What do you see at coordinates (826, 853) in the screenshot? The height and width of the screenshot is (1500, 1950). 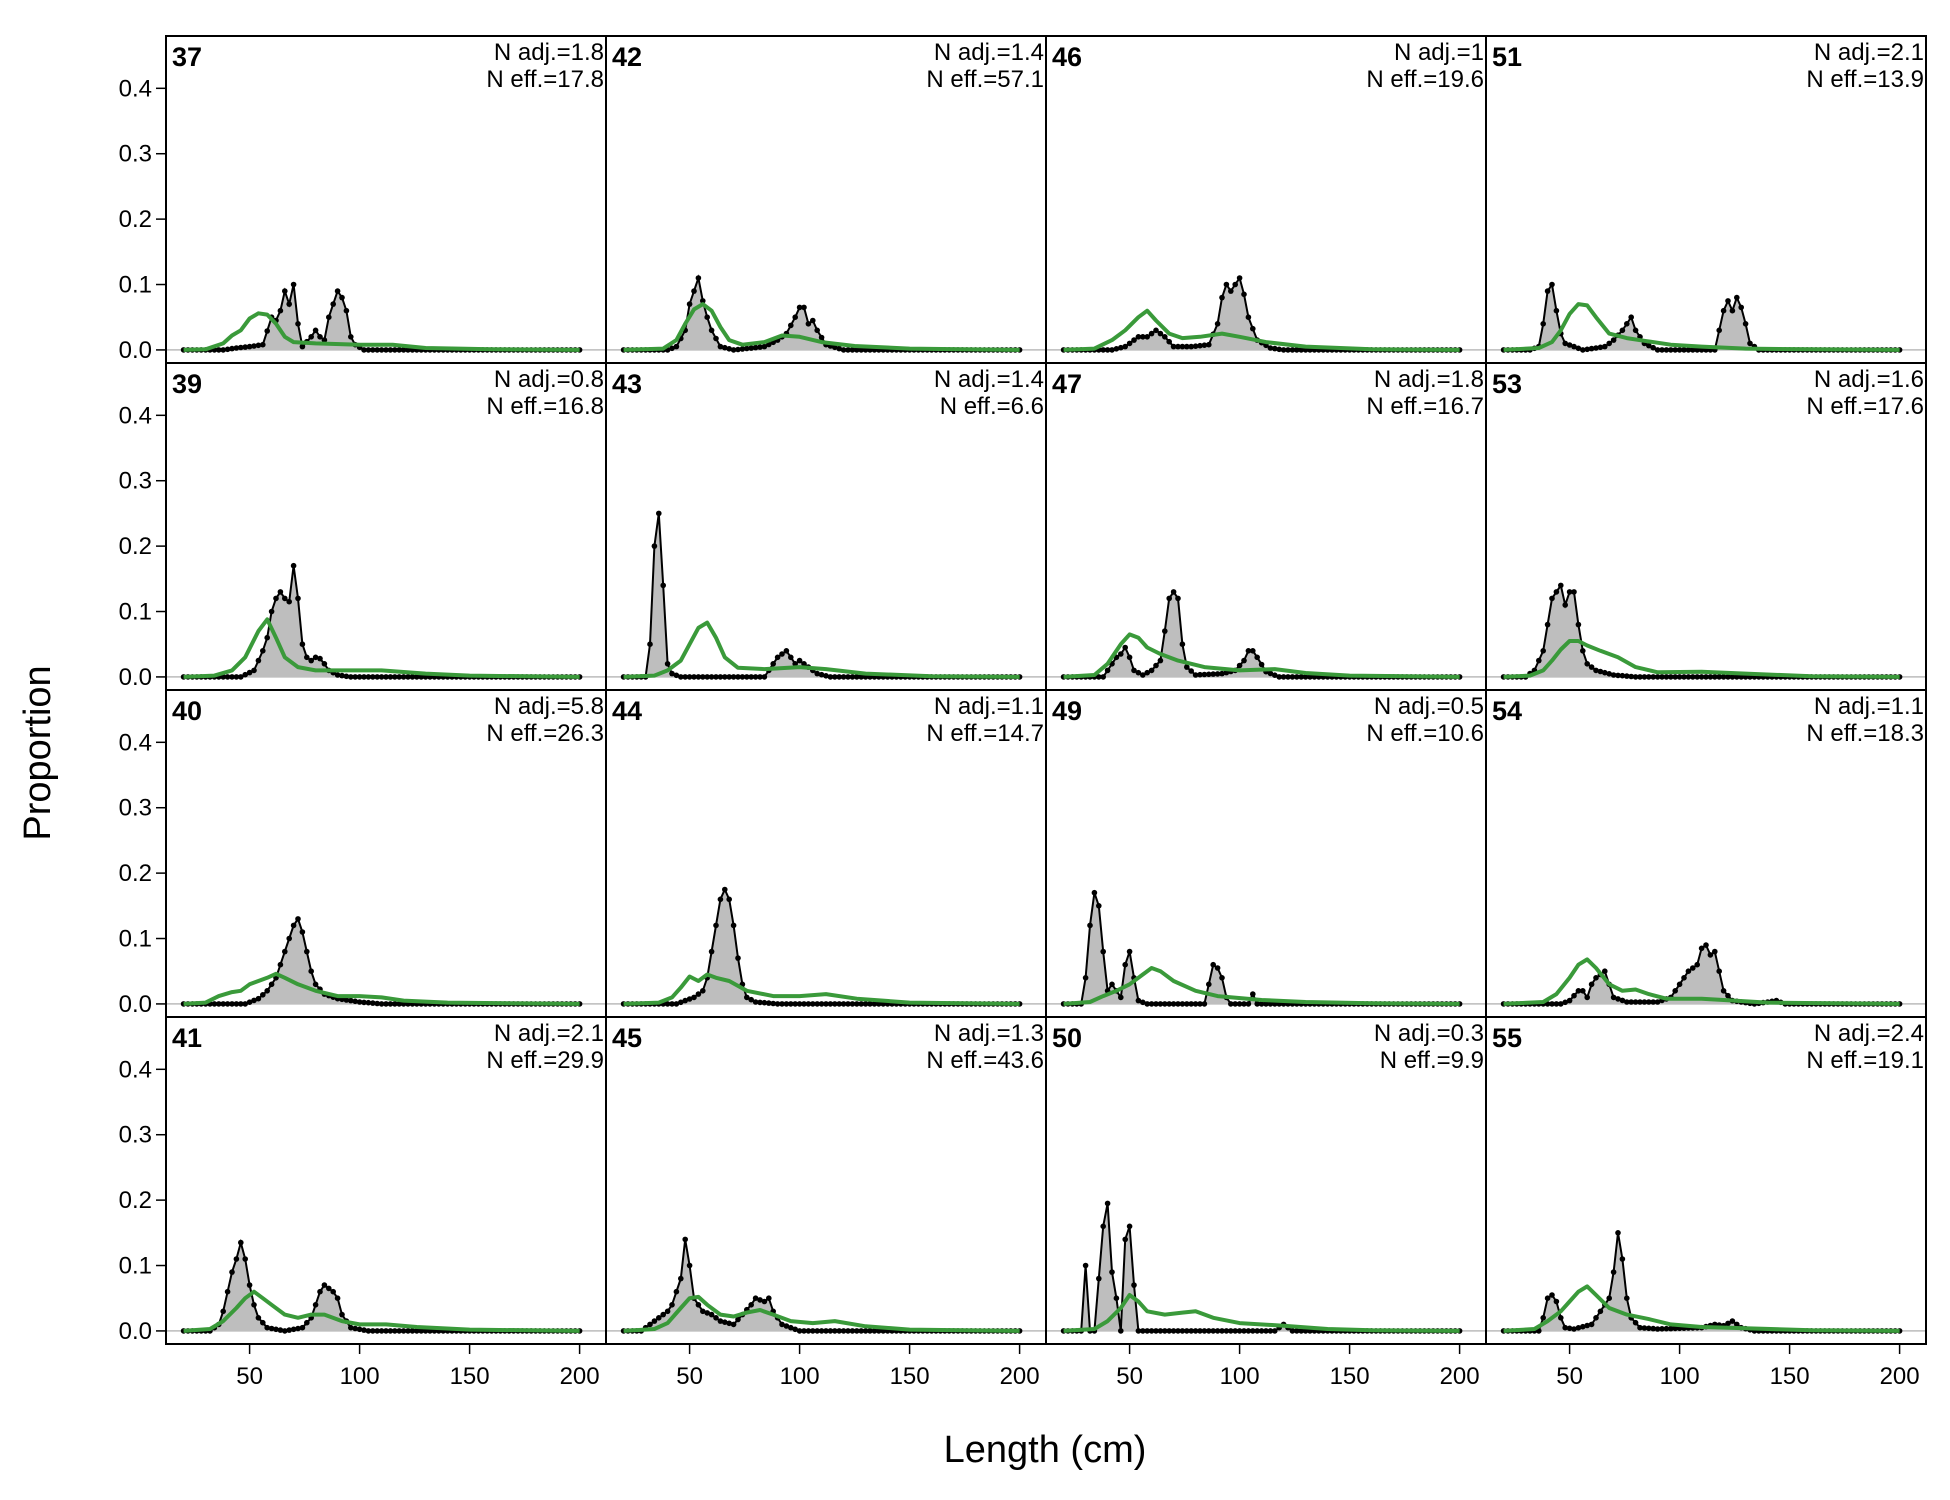 I see `panel-44: 44 N adj.=1.1N eff.=14.7` at bounding box center [826, 853].